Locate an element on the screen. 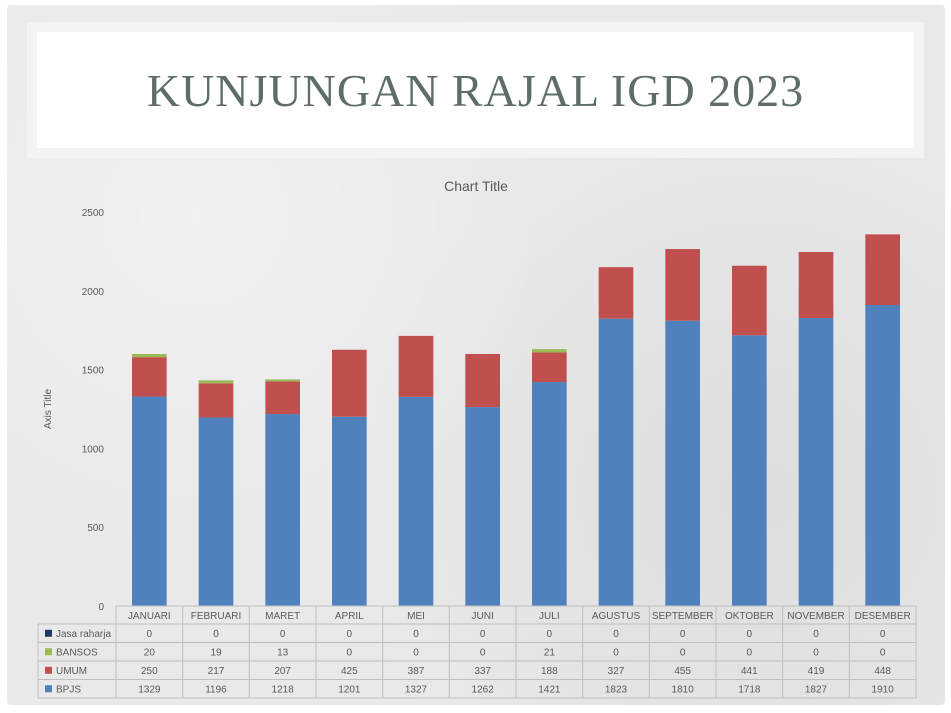 This screenshot has width=951, height=713. y-tick-label: 2500 is located at coordinates (93, 213).